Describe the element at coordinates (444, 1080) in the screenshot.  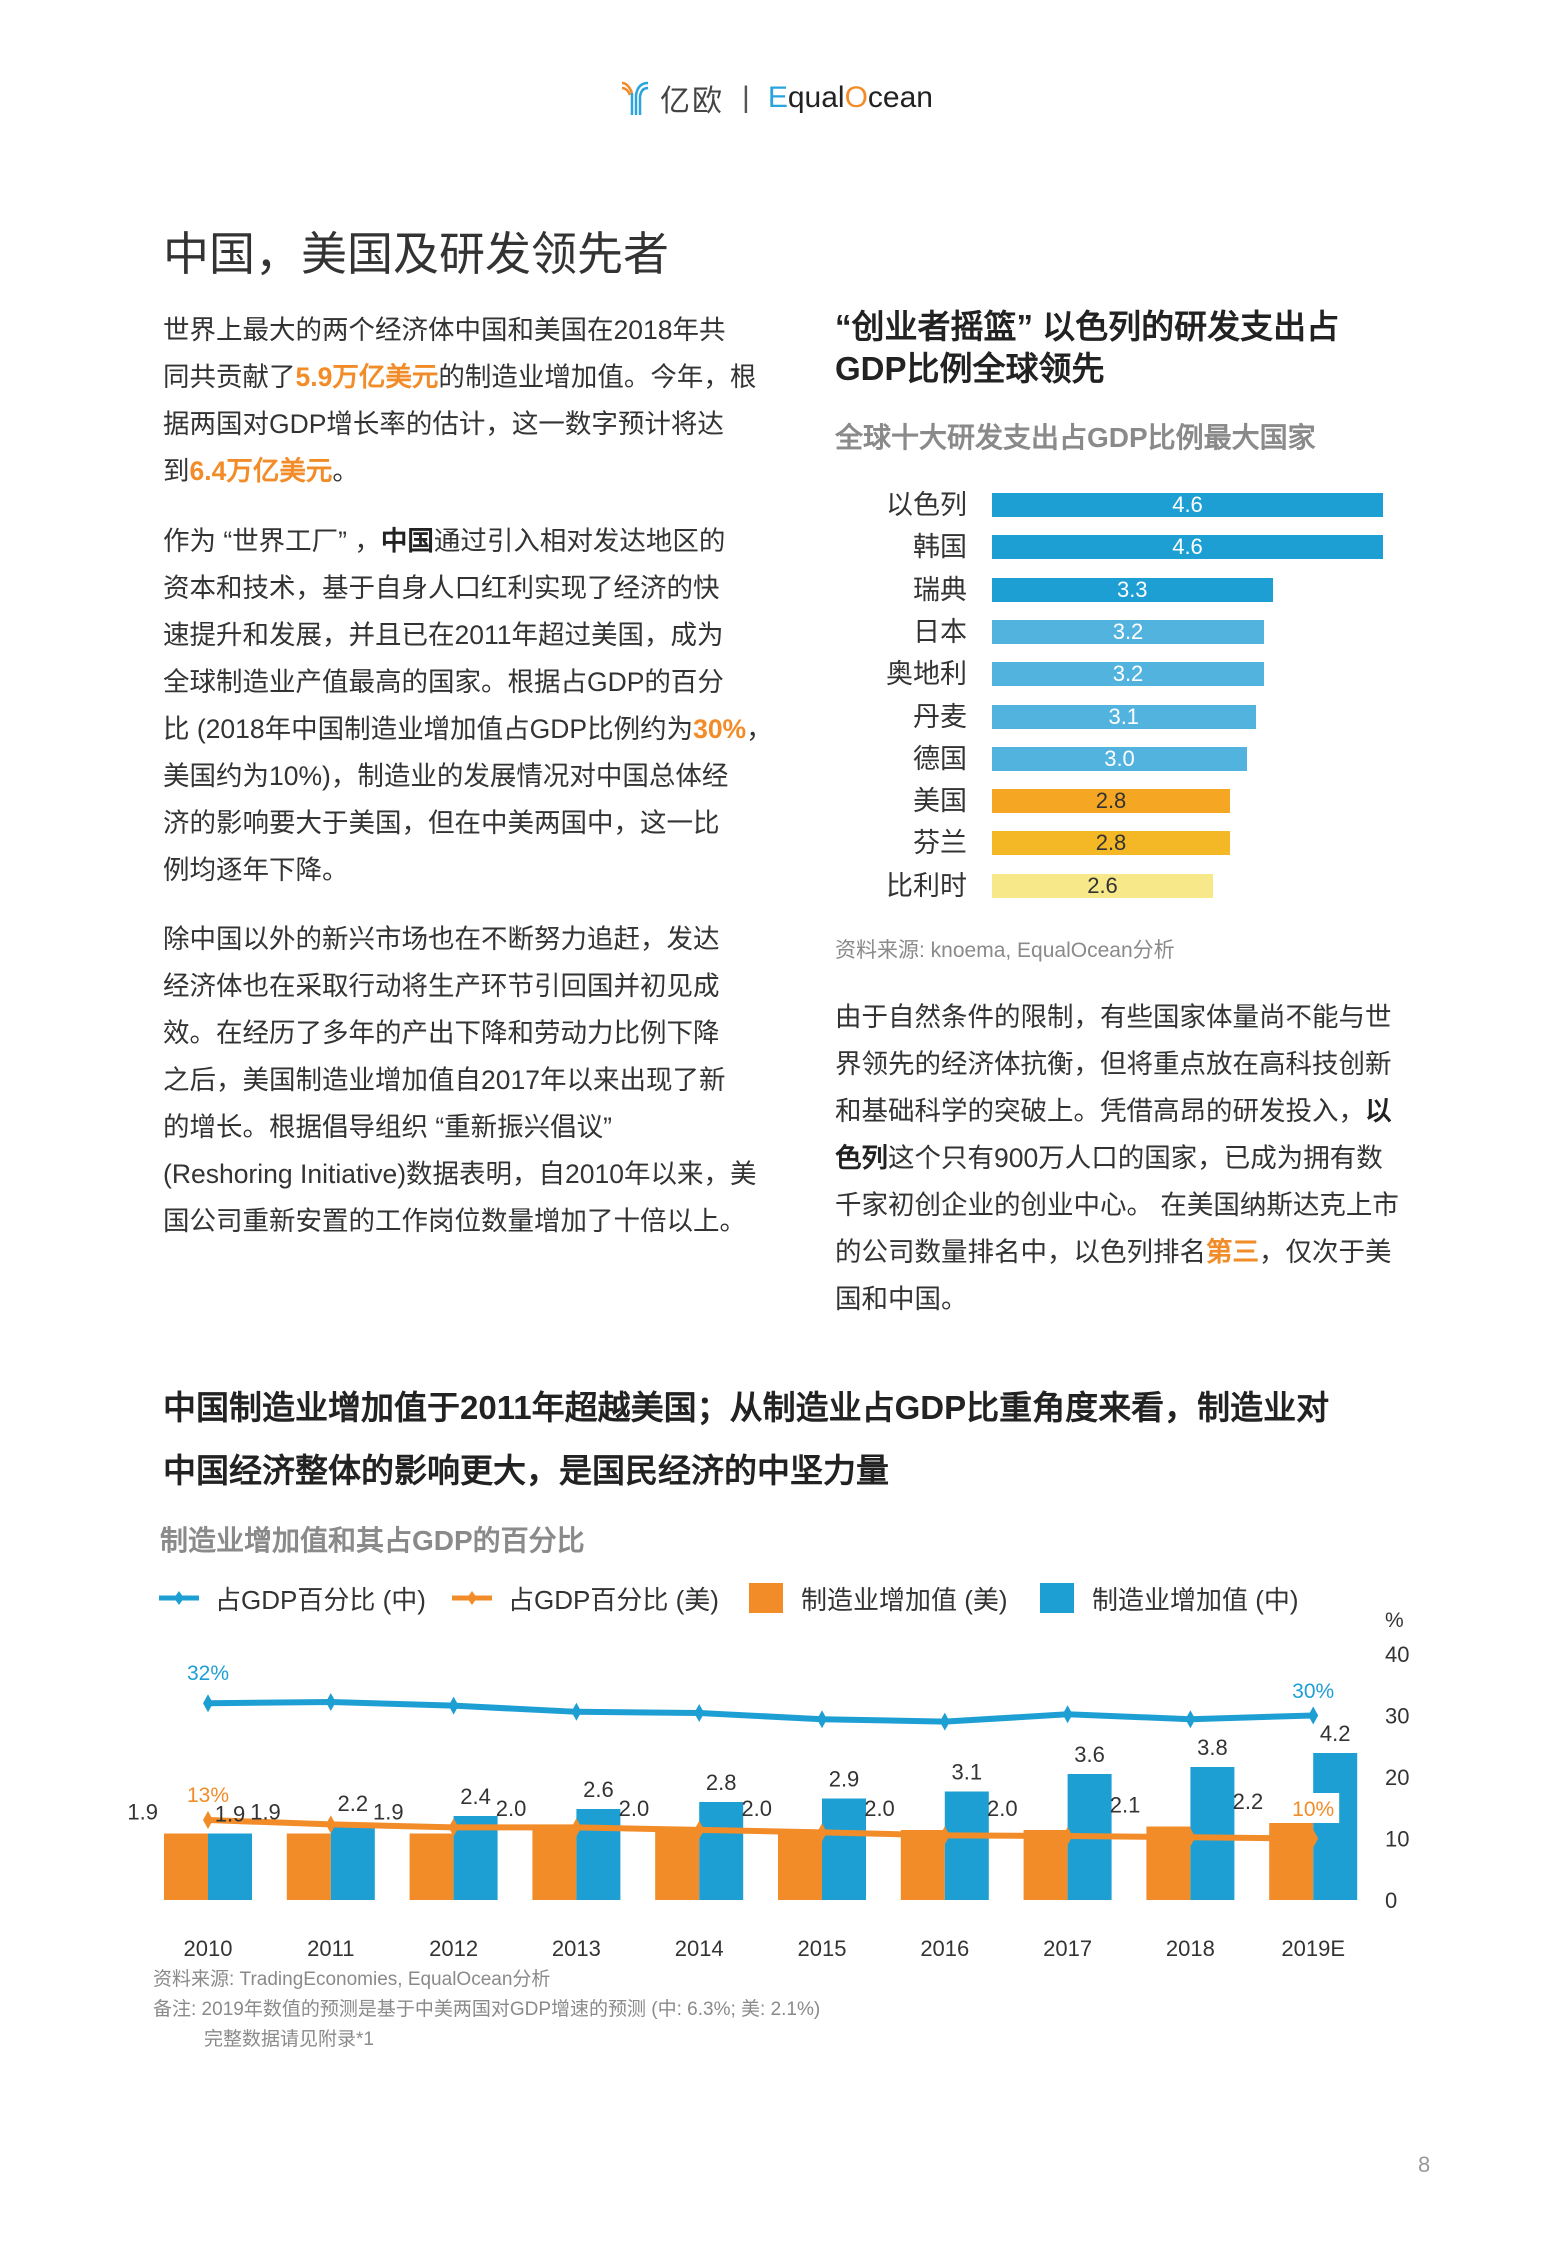
I see `text-segment: 之后，美国制造业增加值自2017年以来出现了新` at that location.